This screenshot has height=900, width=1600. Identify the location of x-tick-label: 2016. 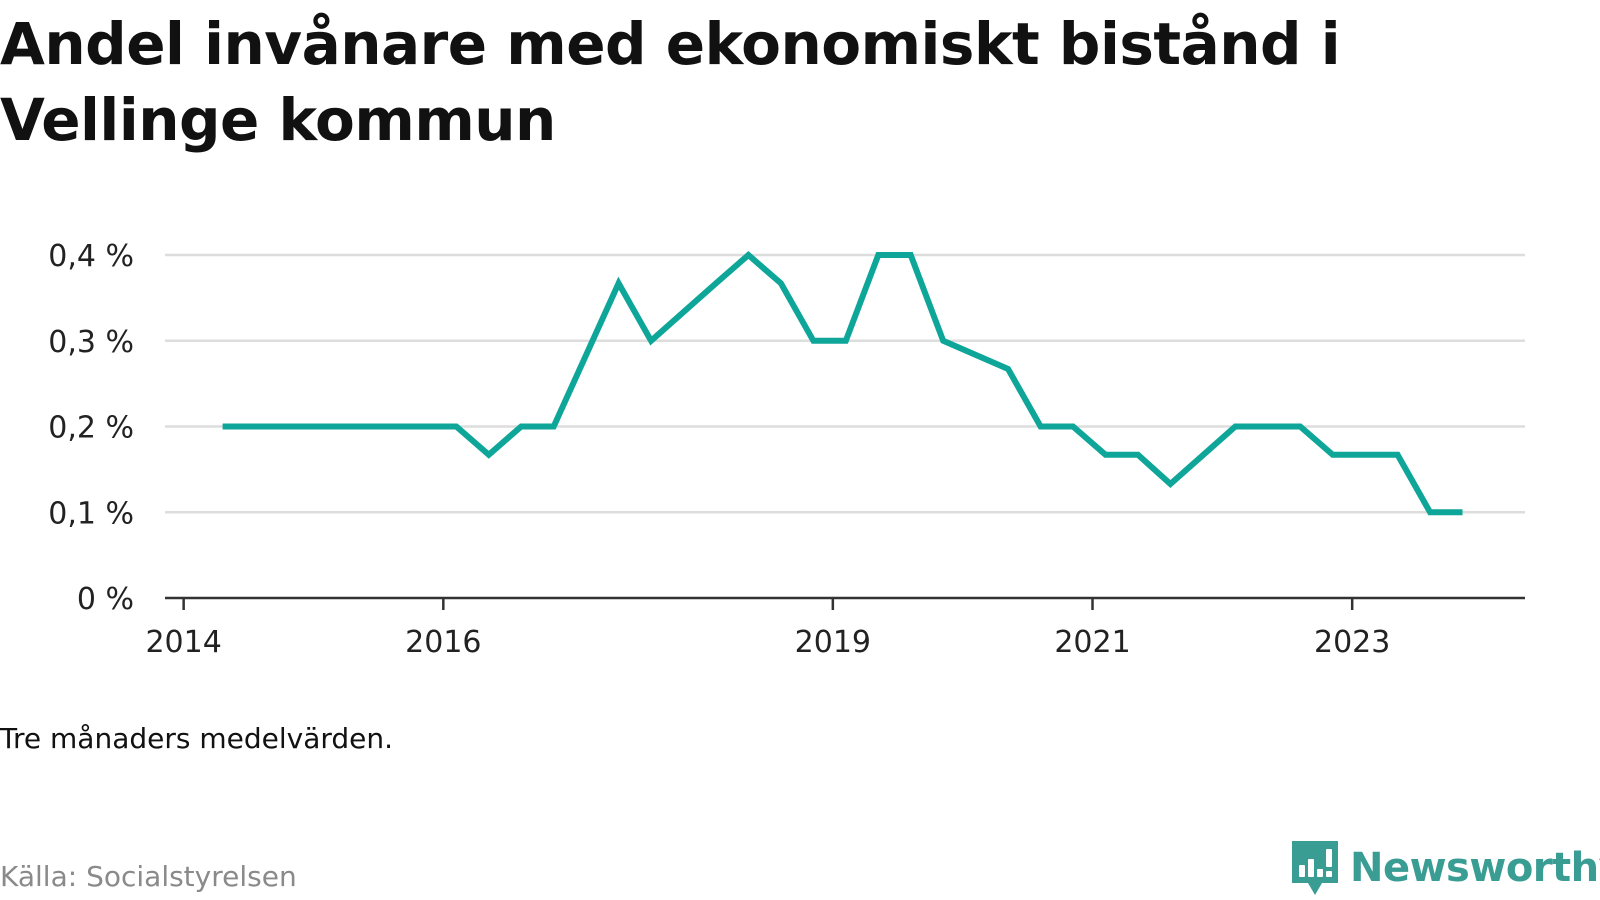
(443, 642).